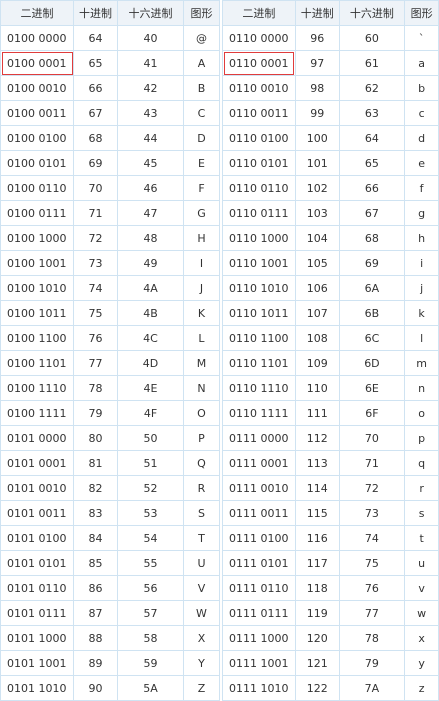  What do you see at coordinates (201, 563) in the screenshot?
I see `glyph-cell: U` at bounding box center [201, 563].